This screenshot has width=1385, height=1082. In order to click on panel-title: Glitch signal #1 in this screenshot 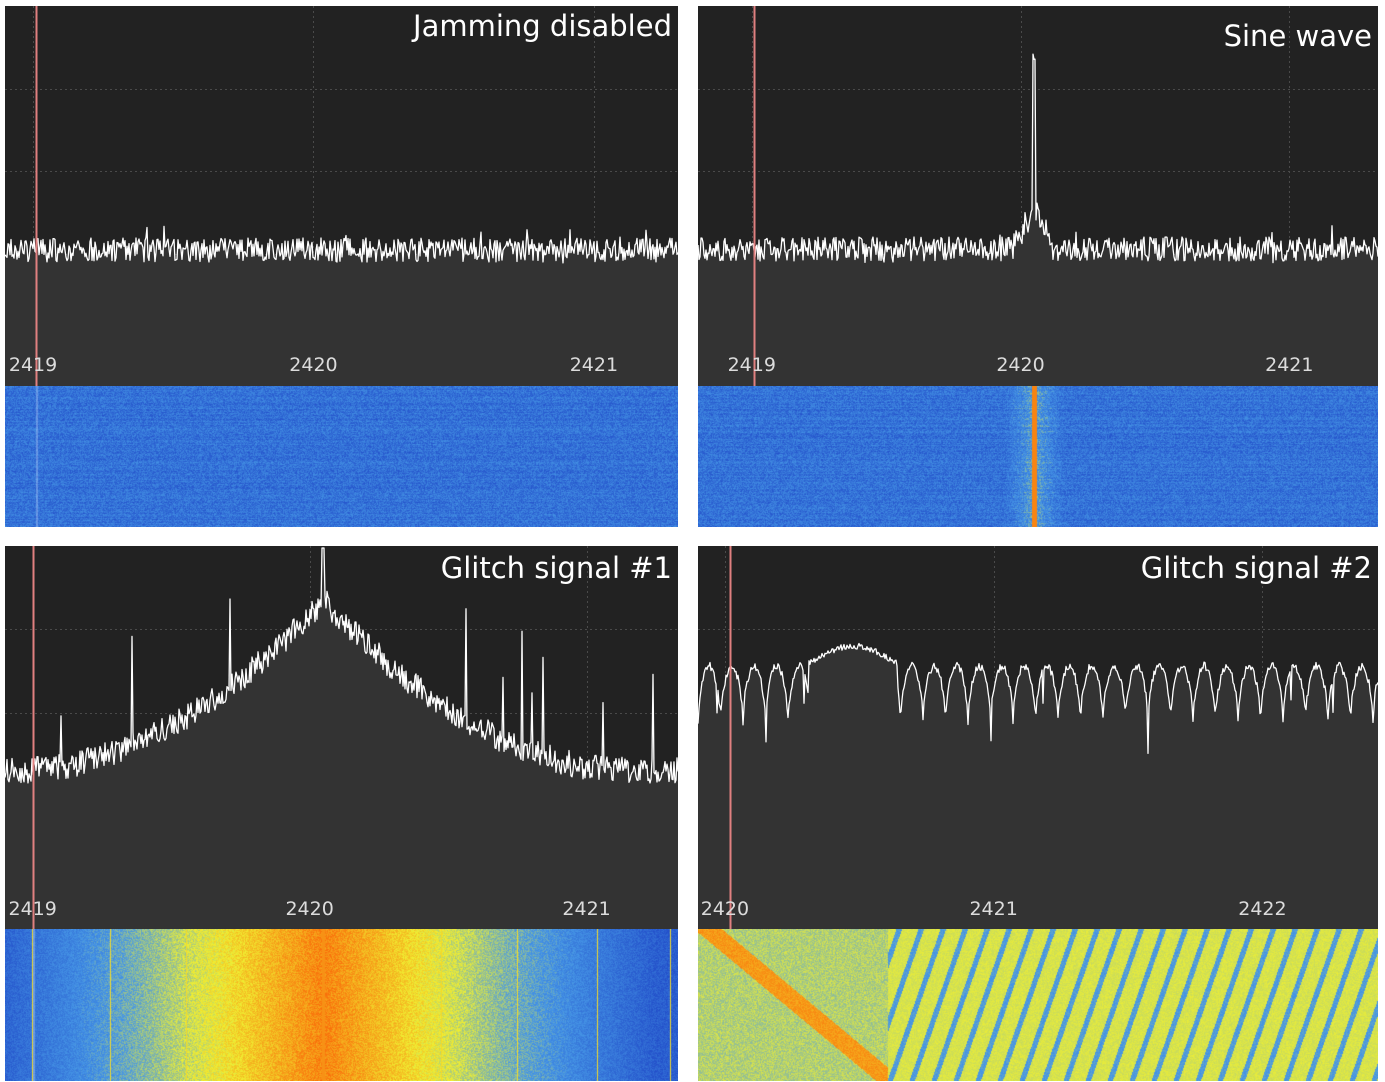, I will do `click(556, 568)`.